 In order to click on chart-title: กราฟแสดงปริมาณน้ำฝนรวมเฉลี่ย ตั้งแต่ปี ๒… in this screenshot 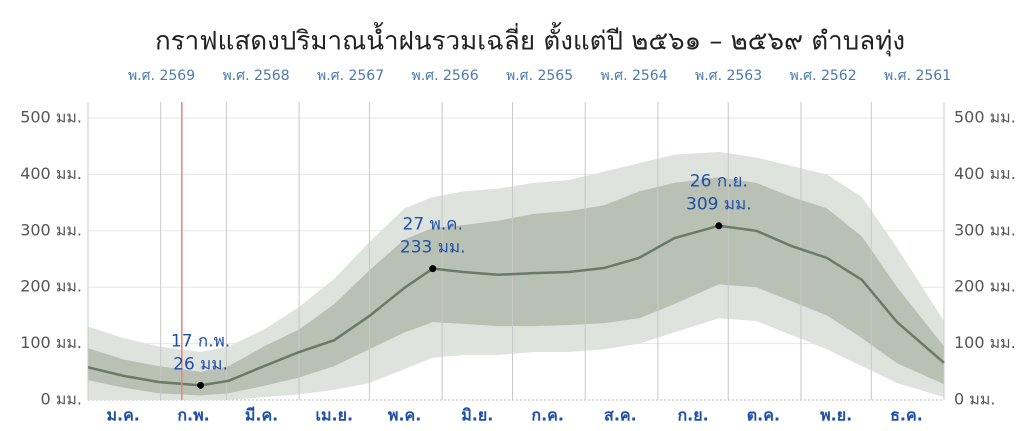, I will do `click(530, 39)`.